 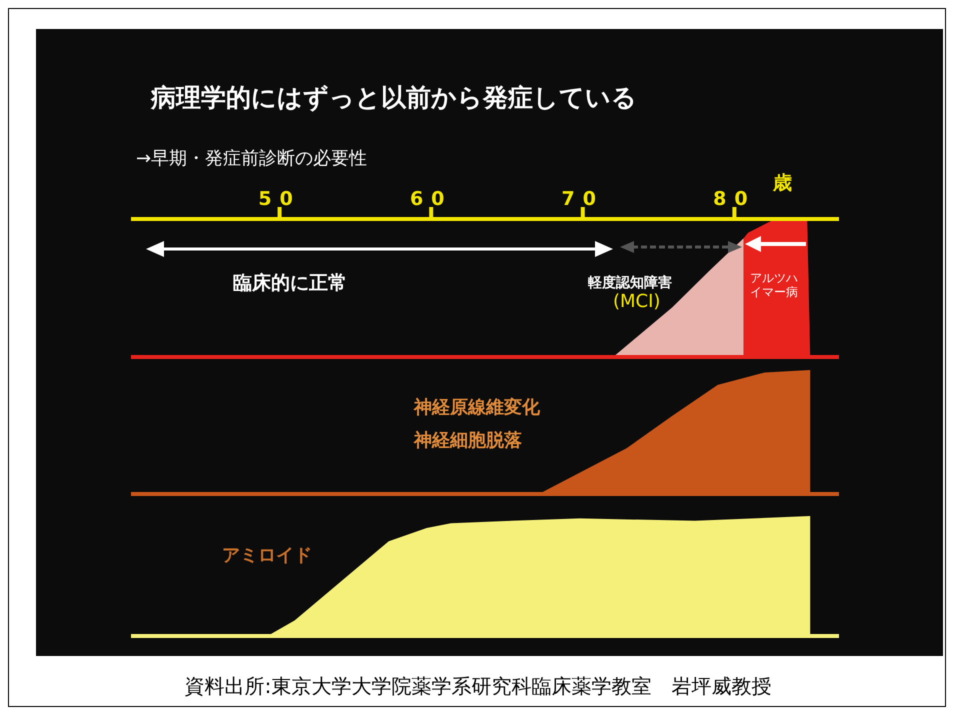 What do you see at coordinates (477, 408) in the screenshot?
I see `annotation: 神経原線維変化` at bounding box center [477, 408].